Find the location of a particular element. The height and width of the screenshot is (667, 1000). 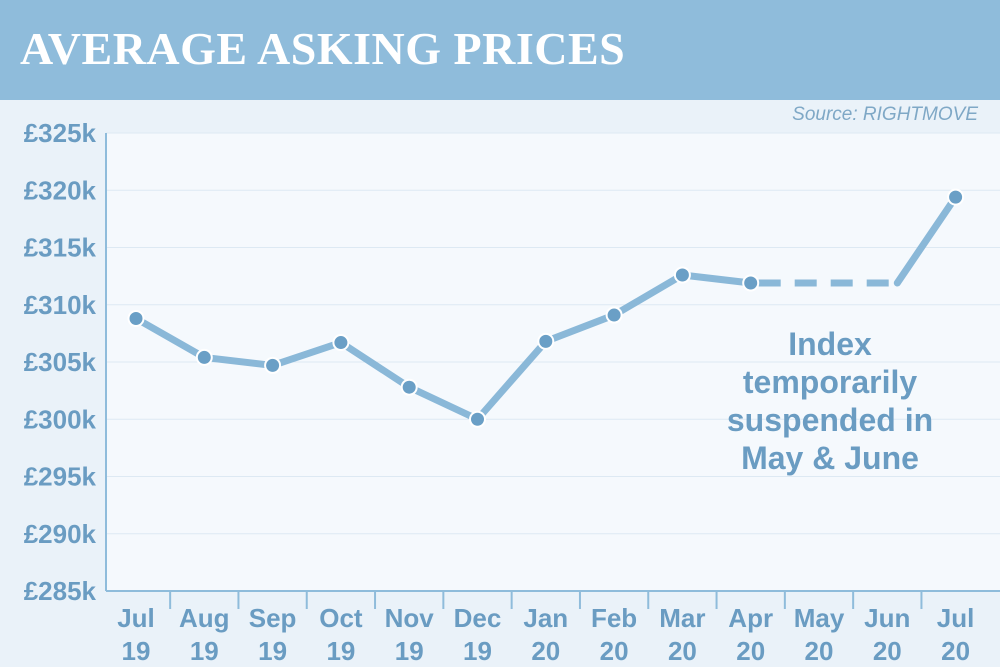

chart-title: AVERAGE ASKING PRICES is located at coordinates (323, 48).